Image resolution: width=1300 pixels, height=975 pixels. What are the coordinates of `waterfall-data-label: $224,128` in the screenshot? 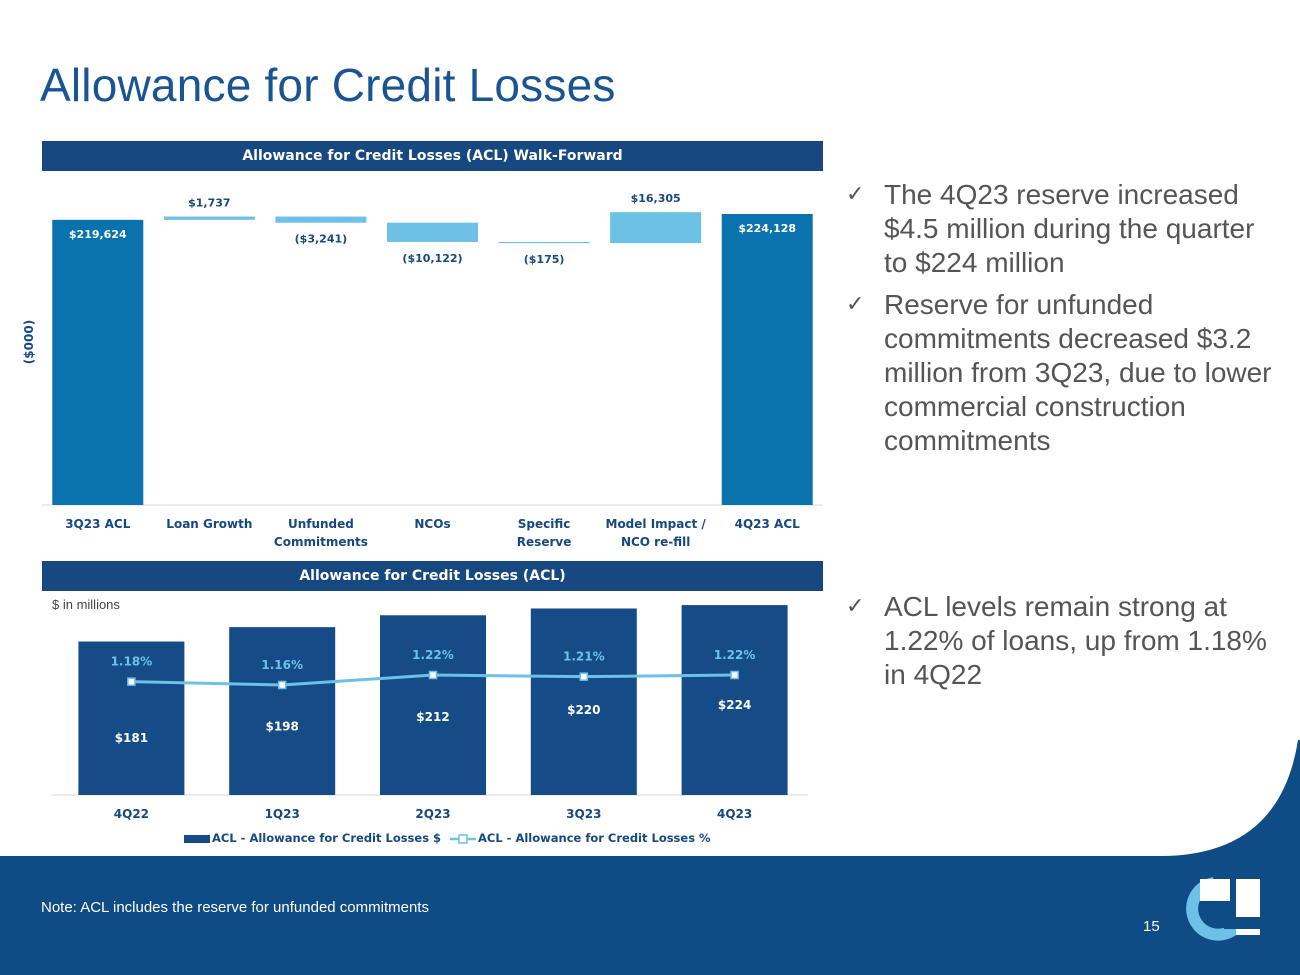 It's located at (767, 228).